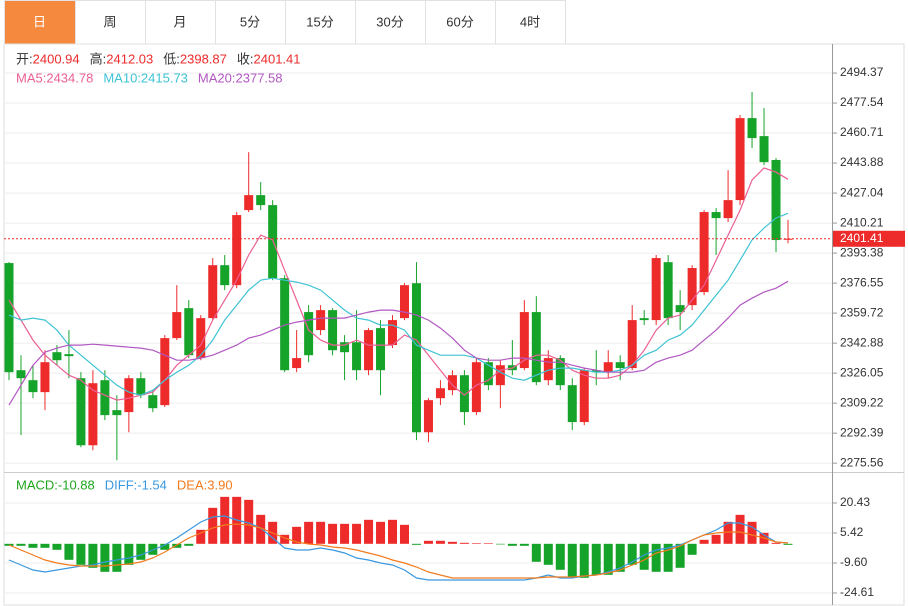  Describe the element at coordinates (277, 58) in the screenshot. I see `ohlc-value: 2401.41` at that location.